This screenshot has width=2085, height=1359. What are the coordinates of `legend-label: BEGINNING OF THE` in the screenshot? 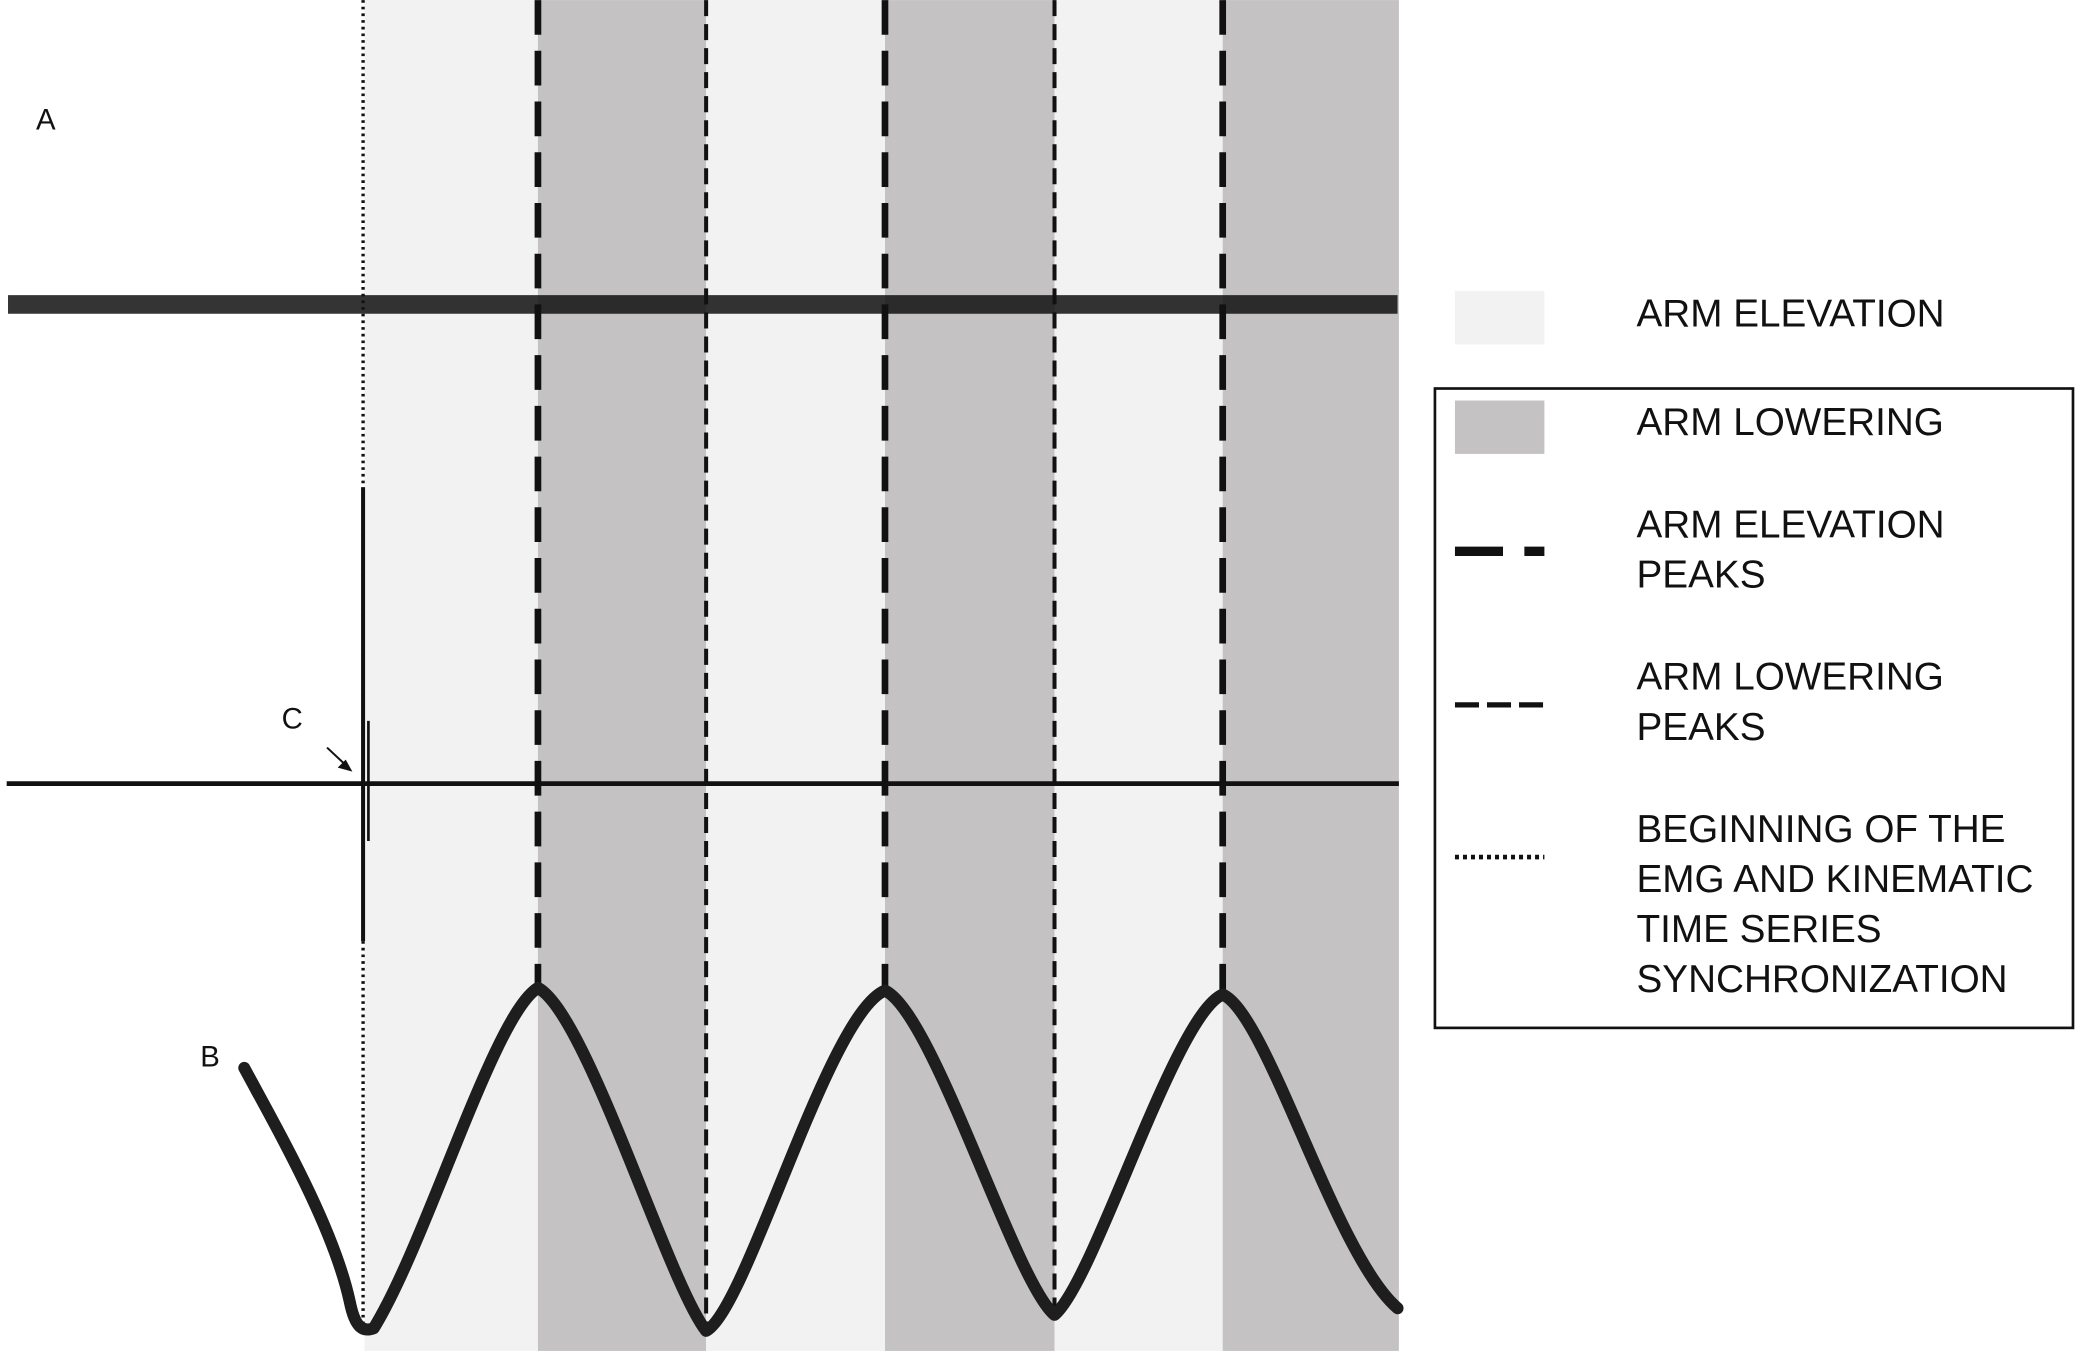 It's located at (1820, 829).